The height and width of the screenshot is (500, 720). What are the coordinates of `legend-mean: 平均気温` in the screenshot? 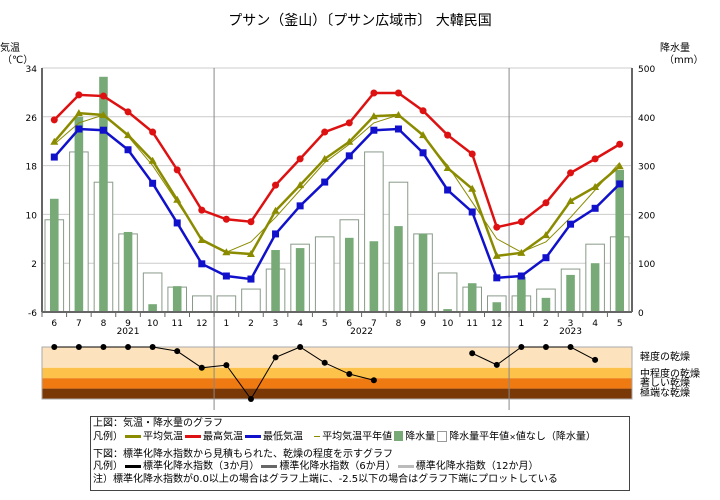 It's located at (163, 436).